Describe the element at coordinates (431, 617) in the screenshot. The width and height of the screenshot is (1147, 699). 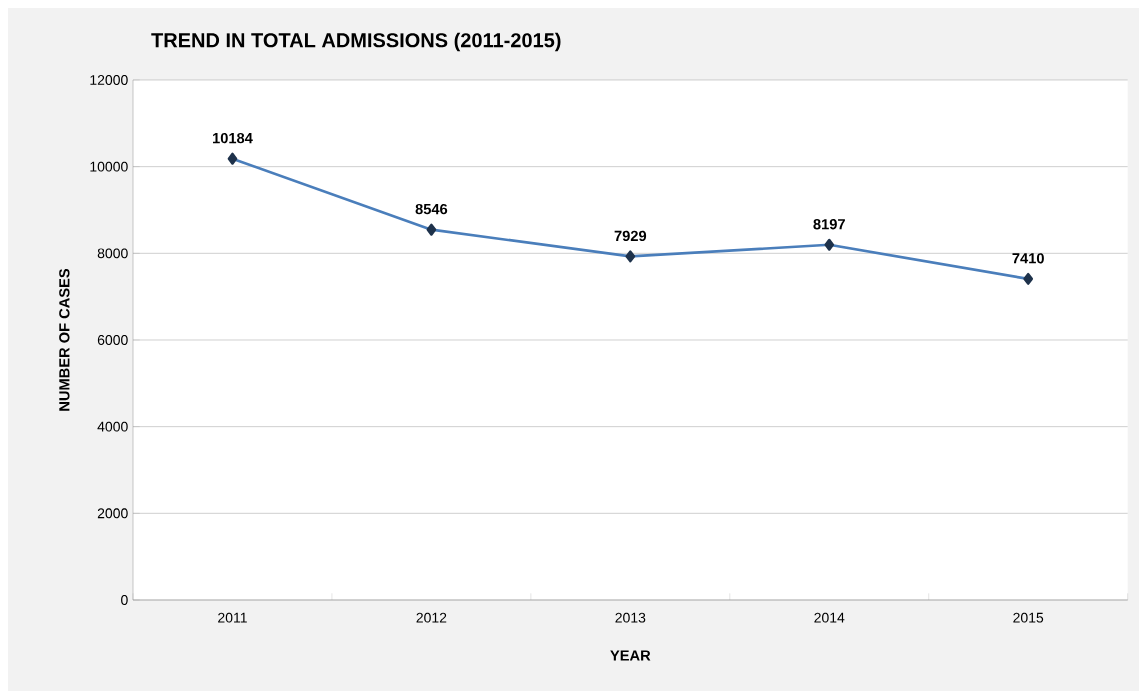
I see `x-tick-label: 2012` at that location.